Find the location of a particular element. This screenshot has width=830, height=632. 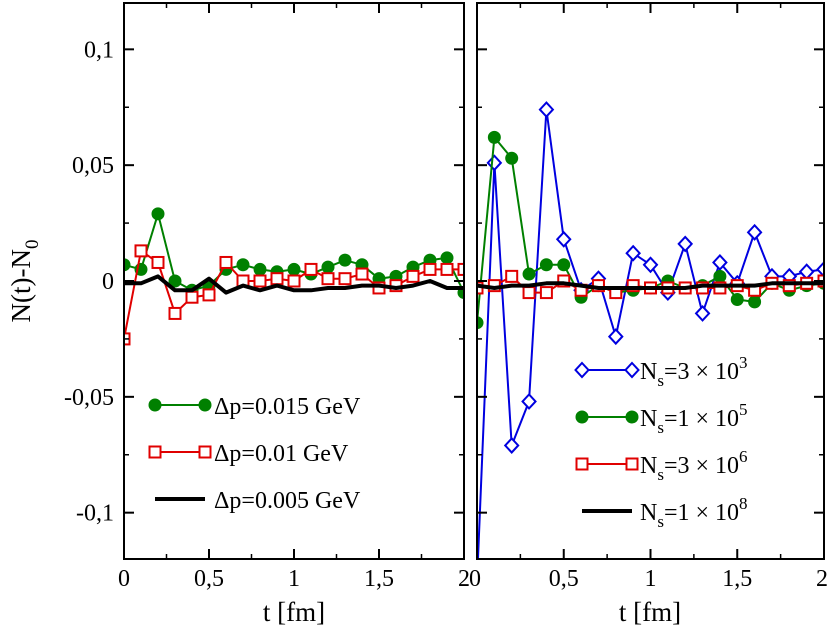

y-tick-label: -0,1 is located at coordinates (95, 514).